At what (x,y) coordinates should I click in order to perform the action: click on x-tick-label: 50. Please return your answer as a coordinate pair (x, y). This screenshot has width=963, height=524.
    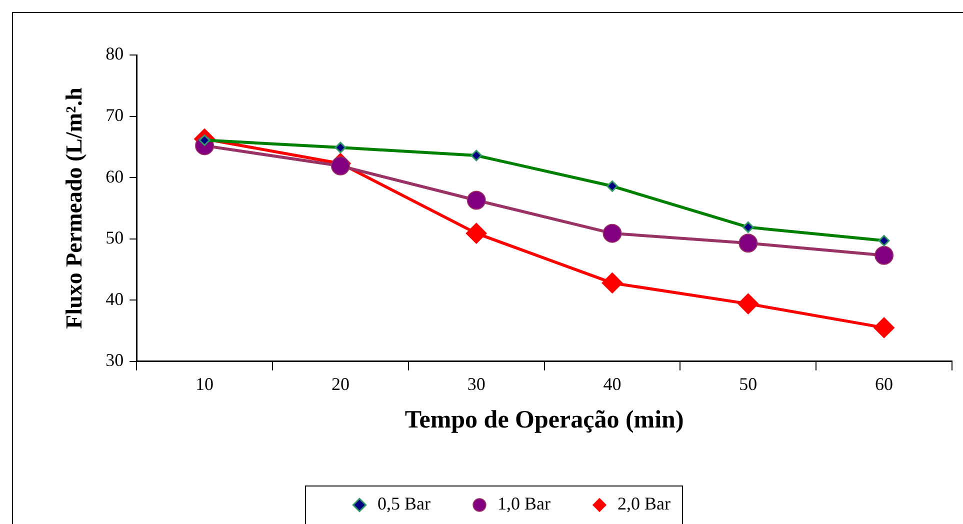
    Looking at the image, I should click on (748, 384).